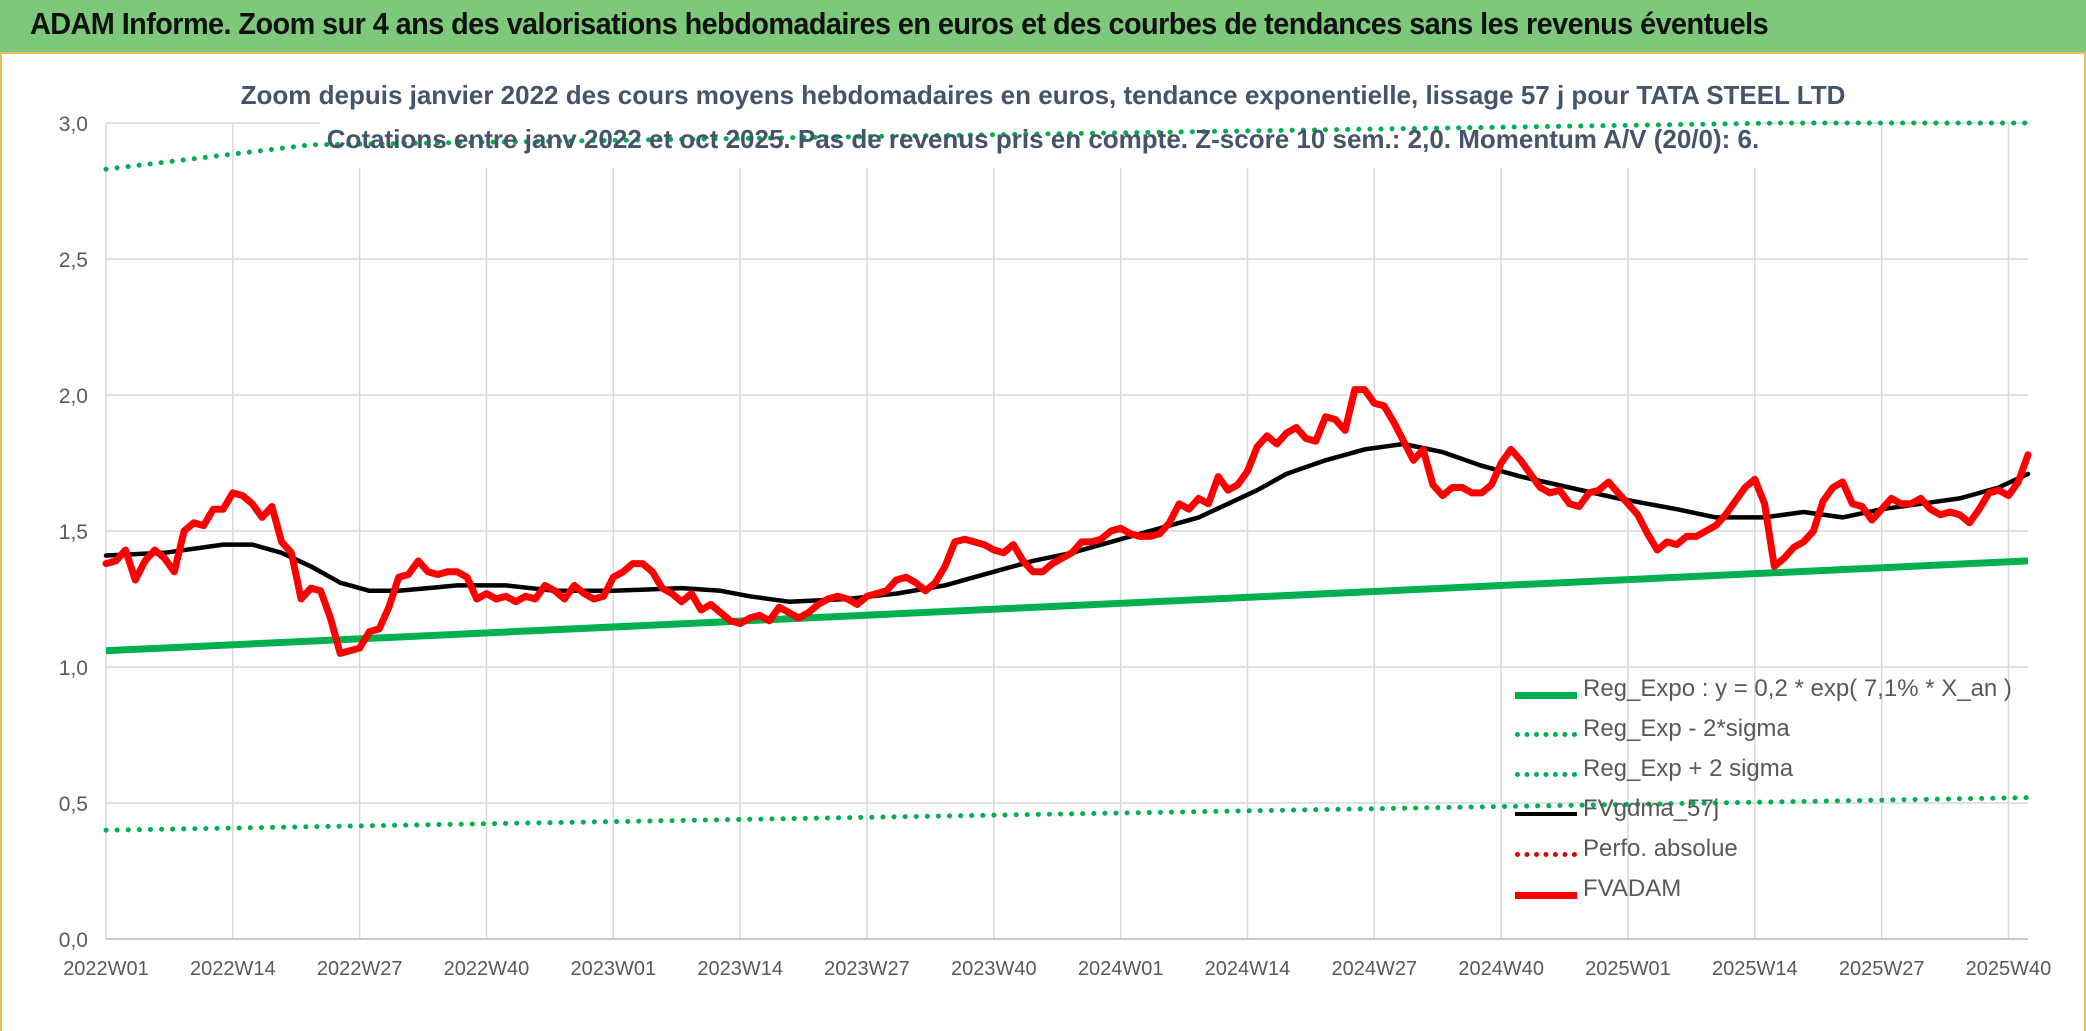 The image size is (2086, 1031). Describe the element at coordinates (73, 804) in the screenshot. I see `y-tick-label: 0,5` at that location.